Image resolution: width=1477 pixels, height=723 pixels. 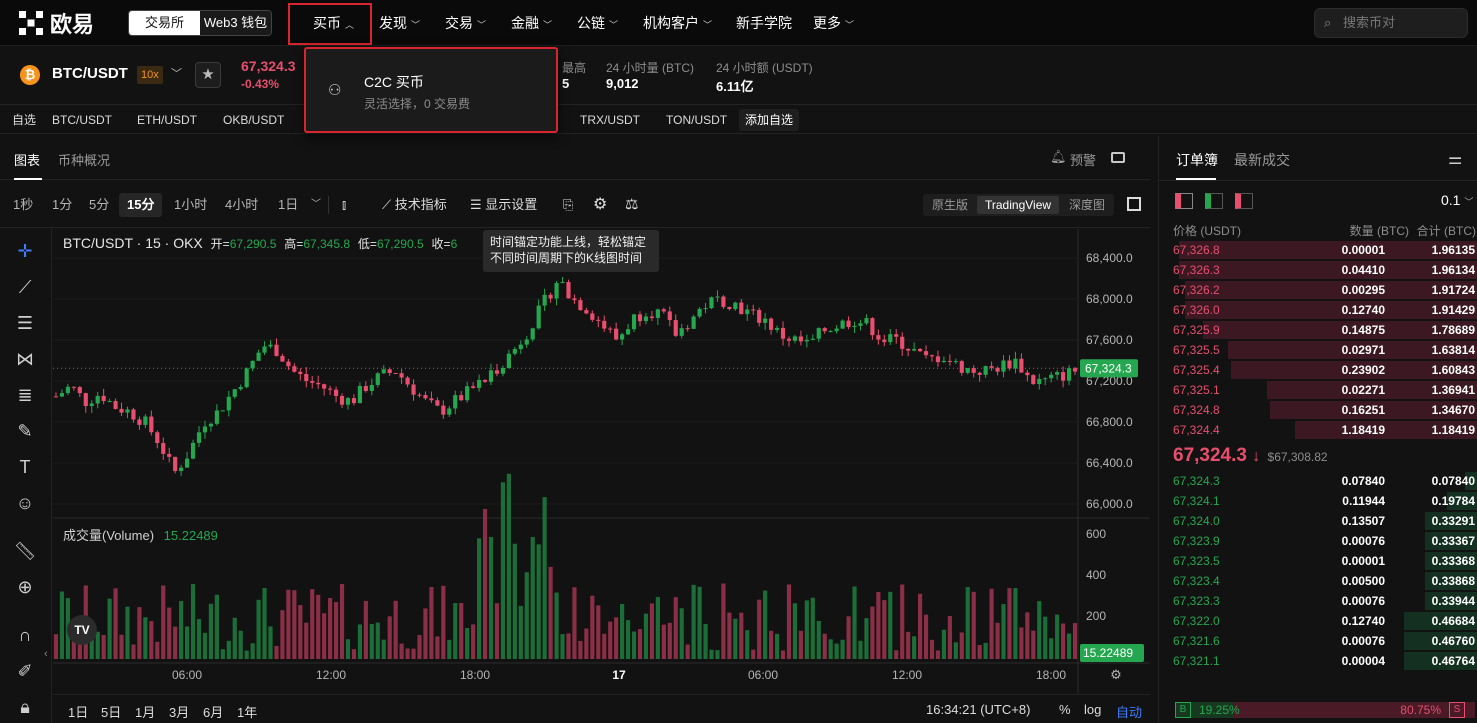 What do you see at coordinates (1321, 661) in the screenshot?
I see `bid-row: 67,321.1 0.00004 0.46764` at bounding box center [1321, 661].